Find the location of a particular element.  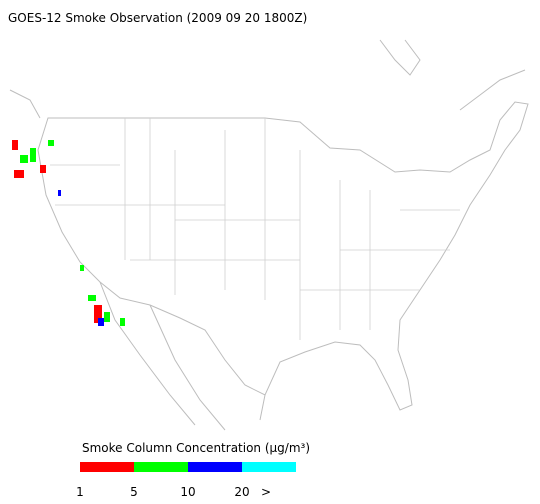

mexico-outline is located at coordinates (182, 356).